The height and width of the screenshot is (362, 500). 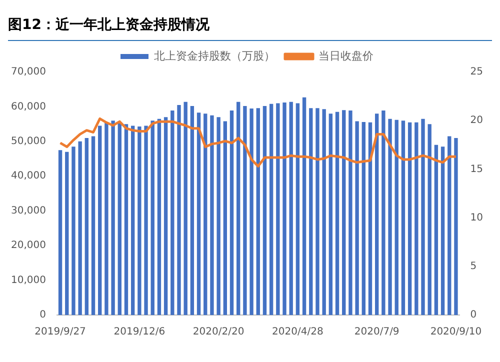 I want to click on y2-tick-label: 0, so click(x=473, y=315).